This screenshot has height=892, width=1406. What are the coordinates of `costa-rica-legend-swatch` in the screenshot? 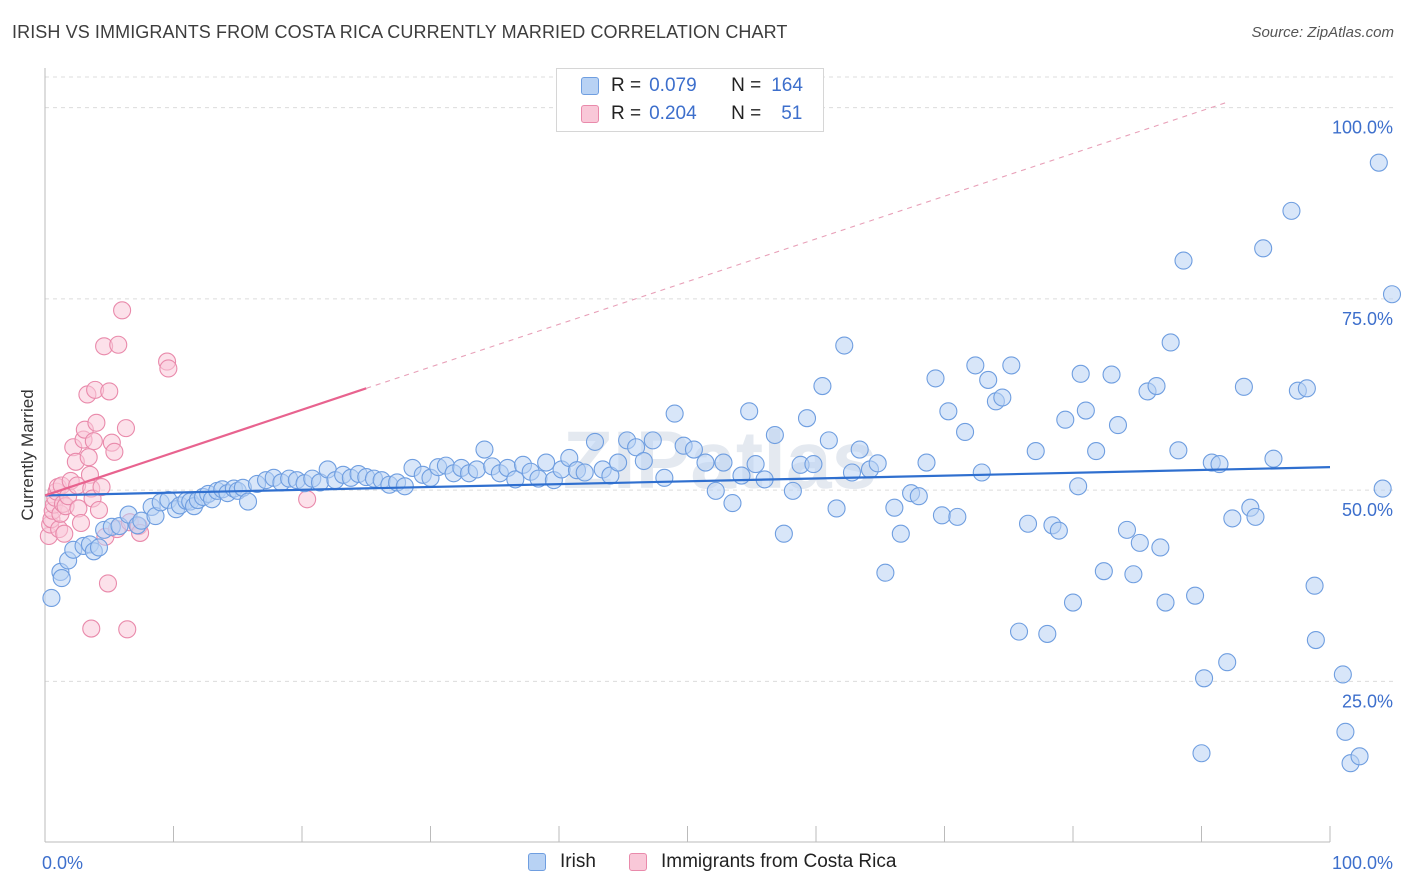 It's located at (638, 862).